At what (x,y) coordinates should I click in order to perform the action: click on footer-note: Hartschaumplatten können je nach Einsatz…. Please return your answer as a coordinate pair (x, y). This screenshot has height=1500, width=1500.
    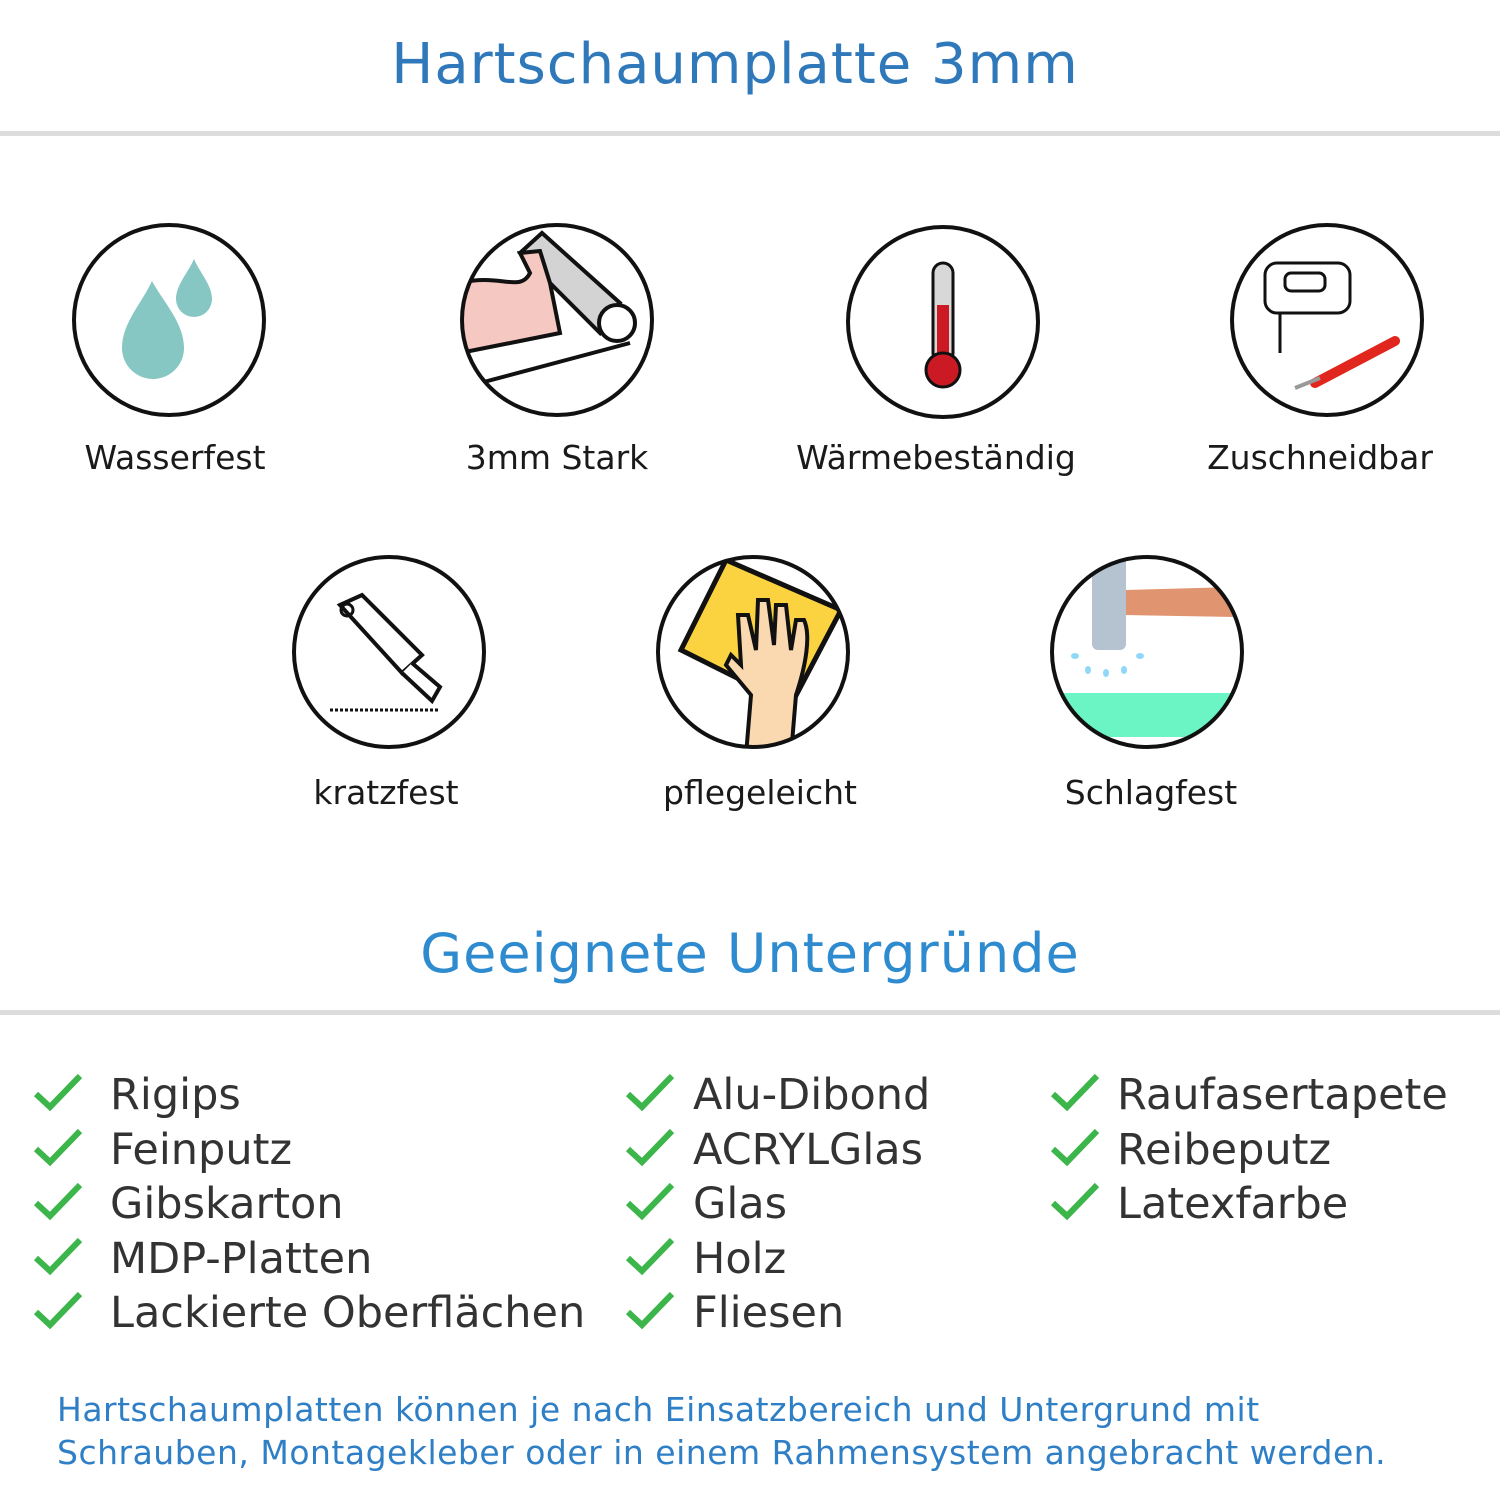
    Looking at the image, I should click on (721, 1431).